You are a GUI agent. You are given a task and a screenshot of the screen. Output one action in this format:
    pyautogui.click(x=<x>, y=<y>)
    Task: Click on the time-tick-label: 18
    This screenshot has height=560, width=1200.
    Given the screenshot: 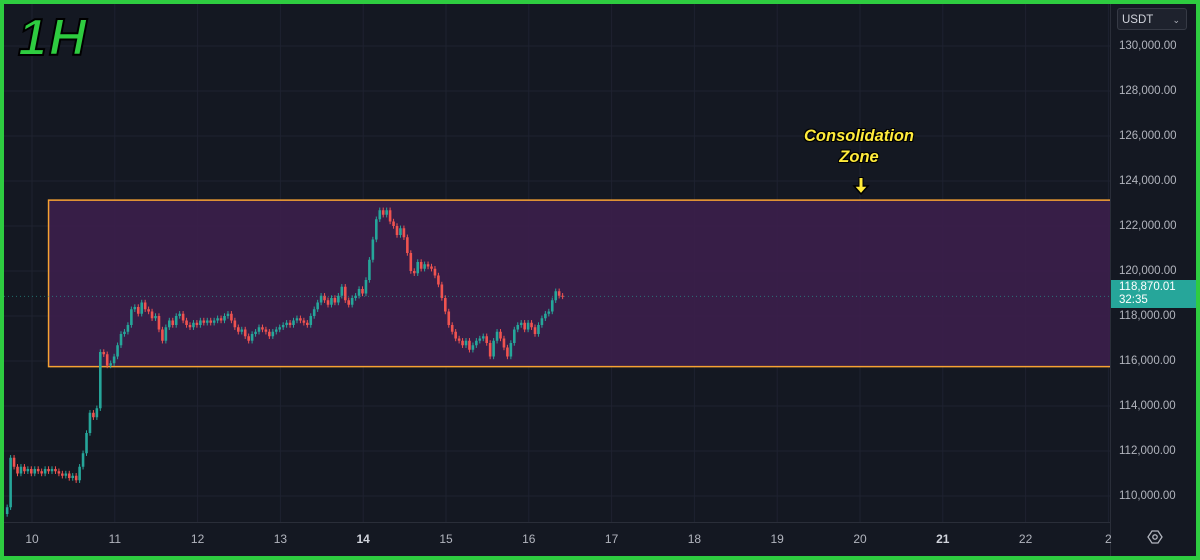 What is the action you would take?
    pyautogui.click(x=694, y=539)
    